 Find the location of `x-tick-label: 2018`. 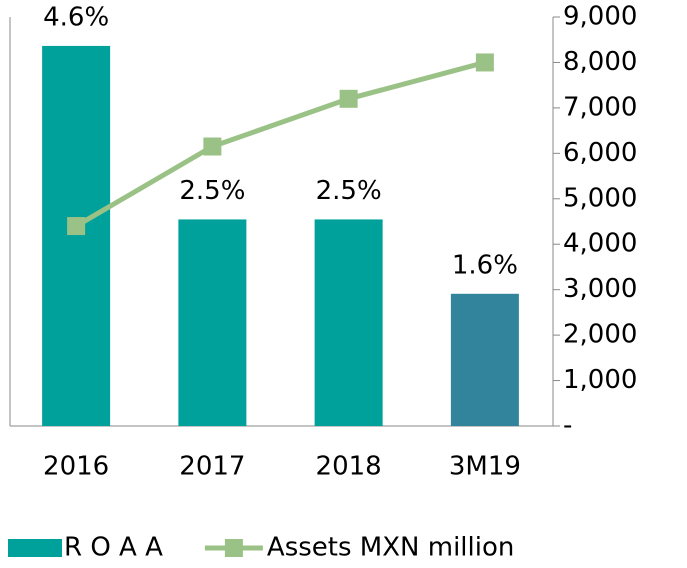

x-tick-label: 2018 is located at coordinates (349, 467).